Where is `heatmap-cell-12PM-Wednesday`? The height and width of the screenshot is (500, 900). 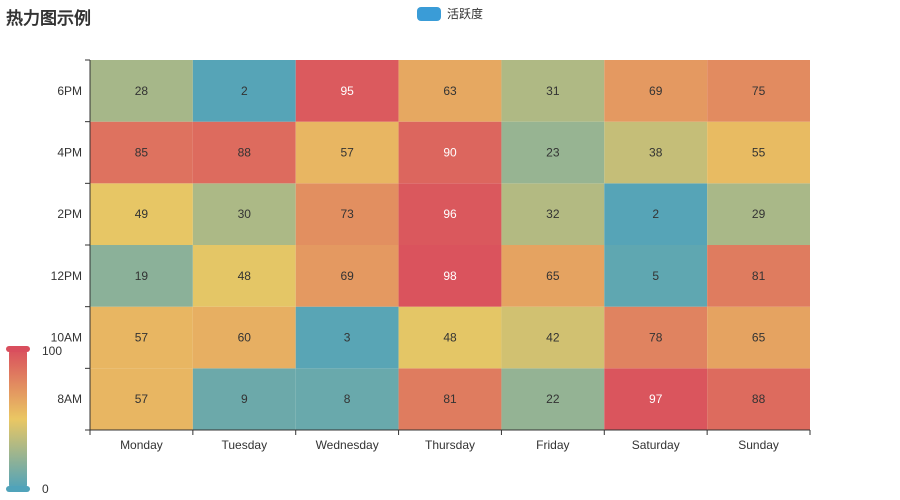
heatmap-cell-12PM-Wednesday is located at coordinates (347, 276).